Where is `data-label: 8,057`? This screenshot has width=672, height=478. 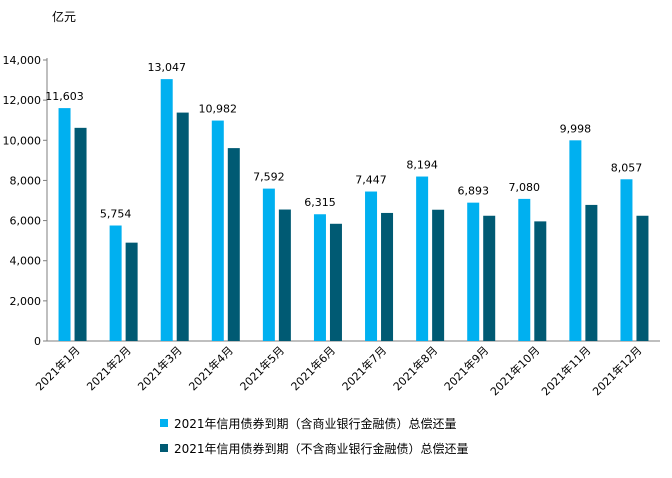 data-label: 8,057 is located at coordinates (627, 167).